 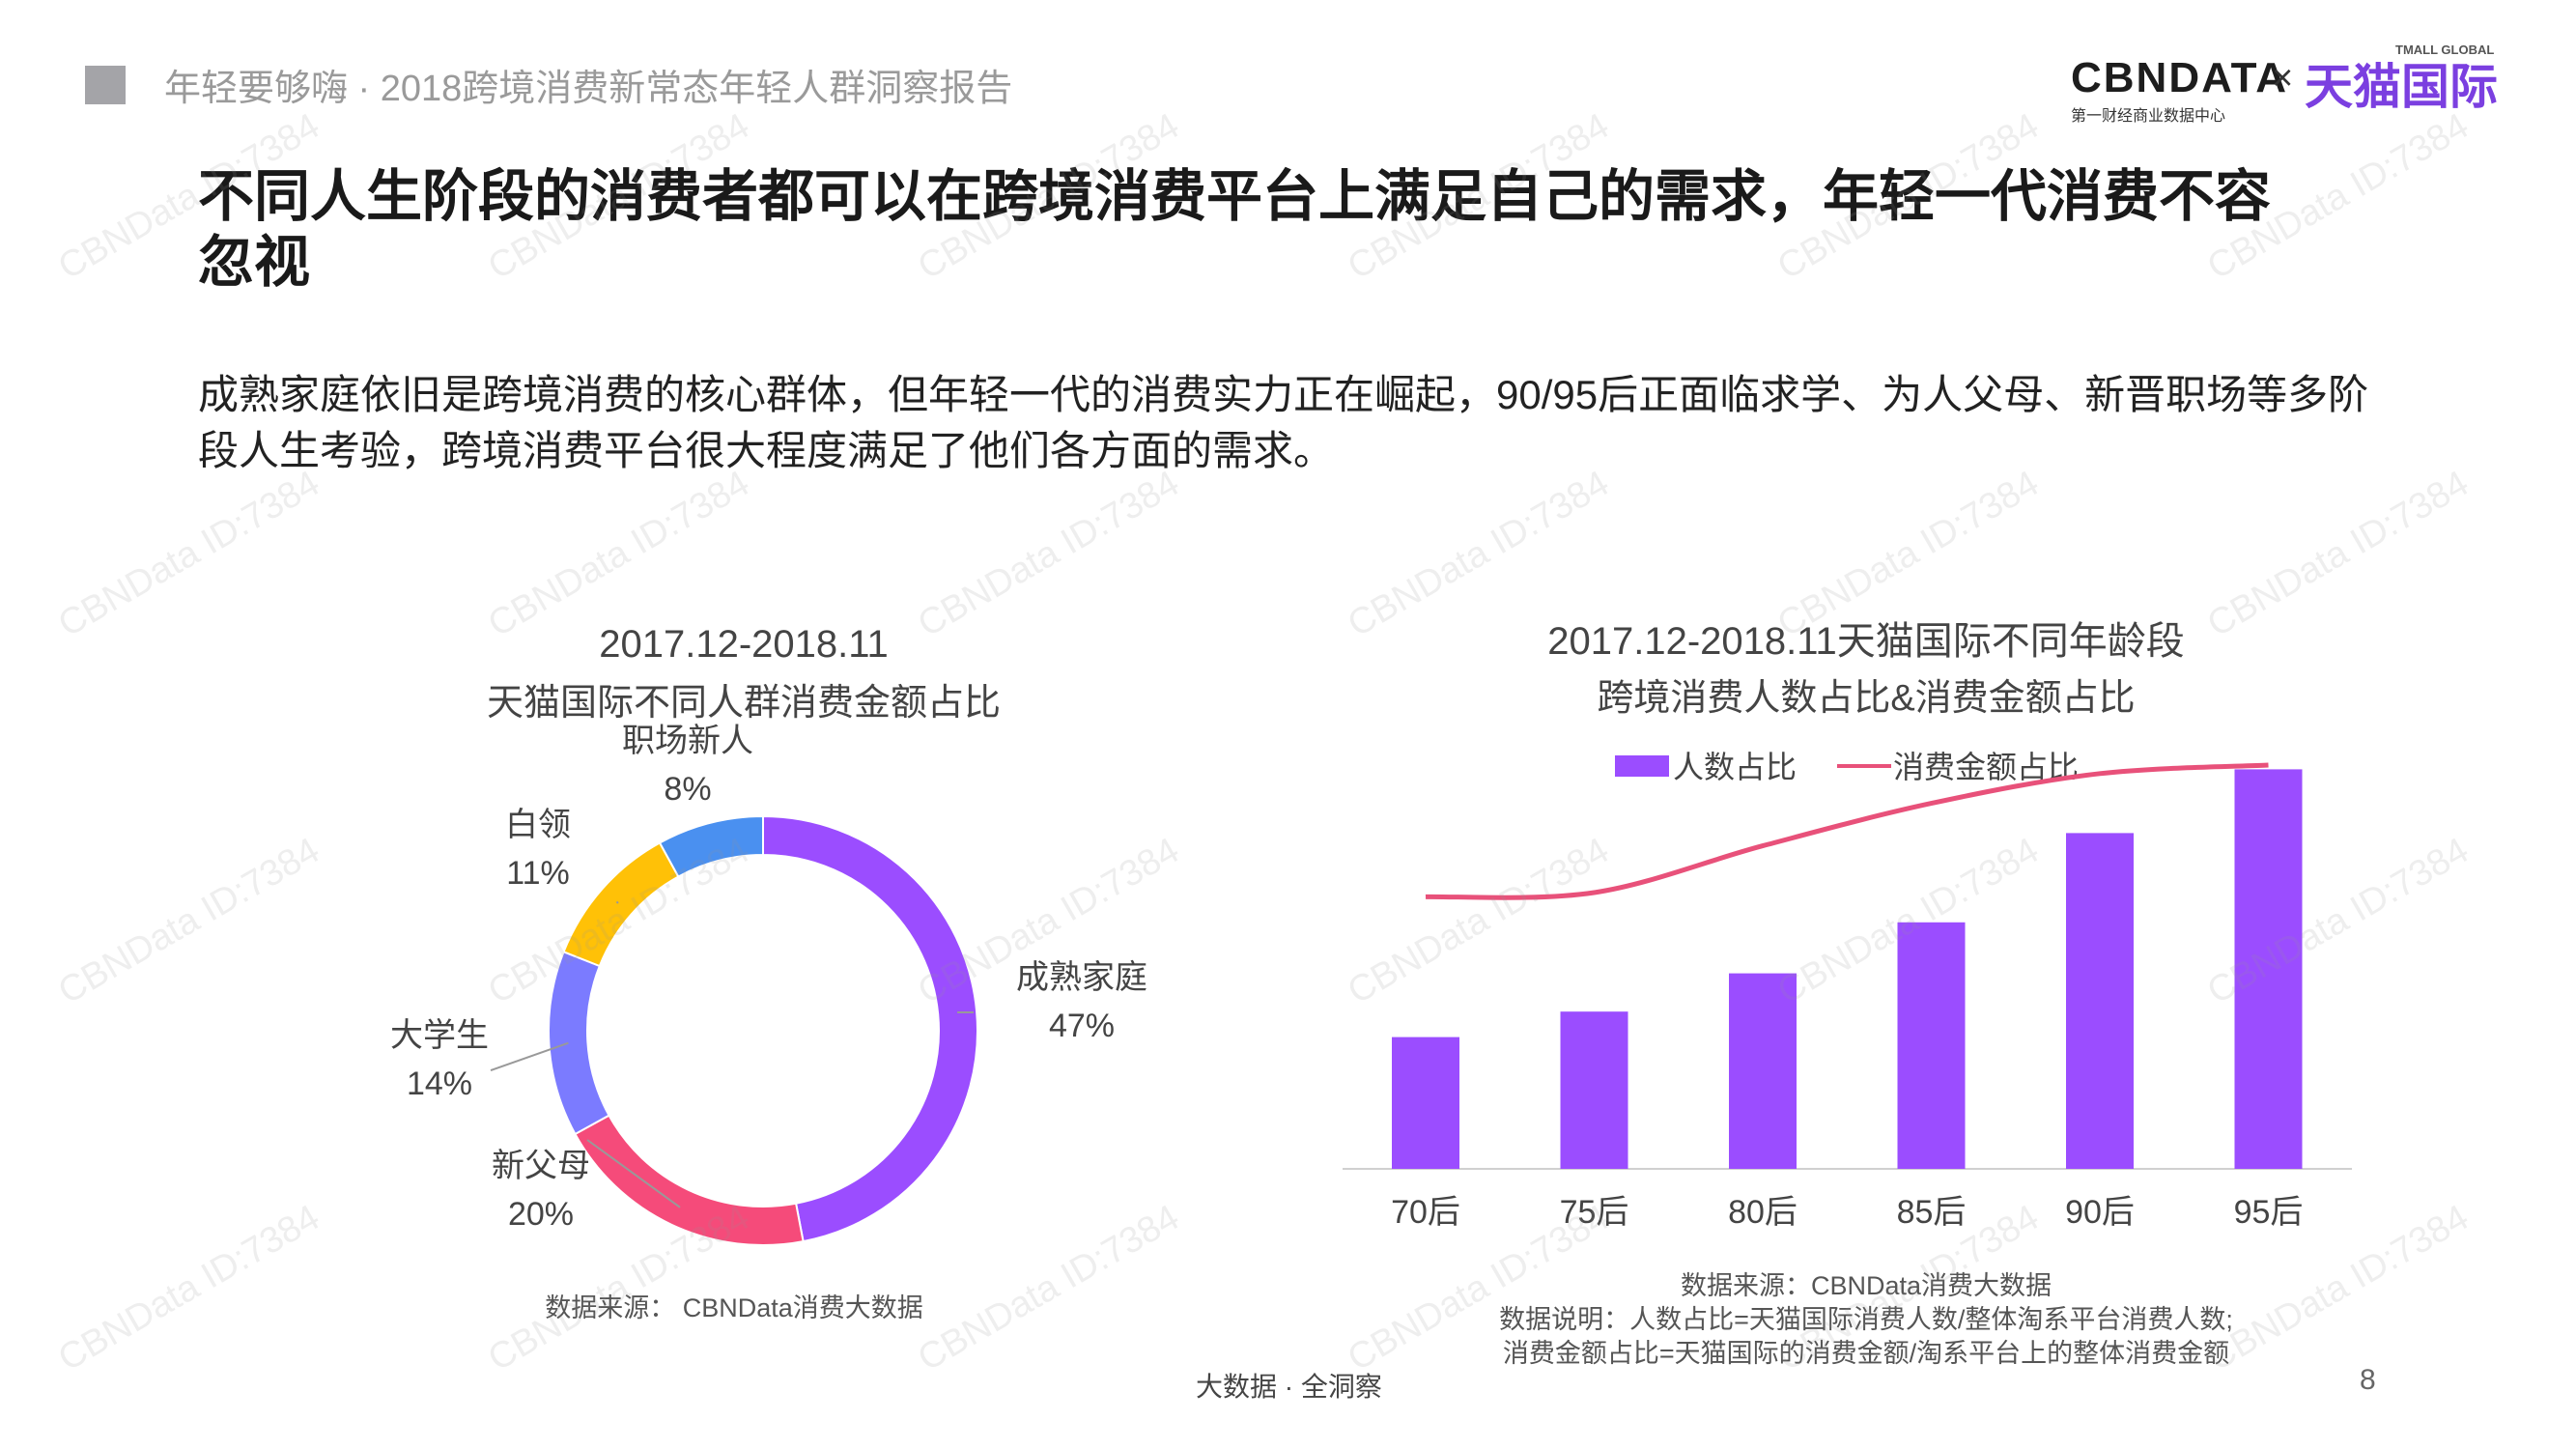 What do you see at coordinates (538, 873) in the screenshot?
I see `donut-value-白领: 11%` at bounding box center [538, 873].